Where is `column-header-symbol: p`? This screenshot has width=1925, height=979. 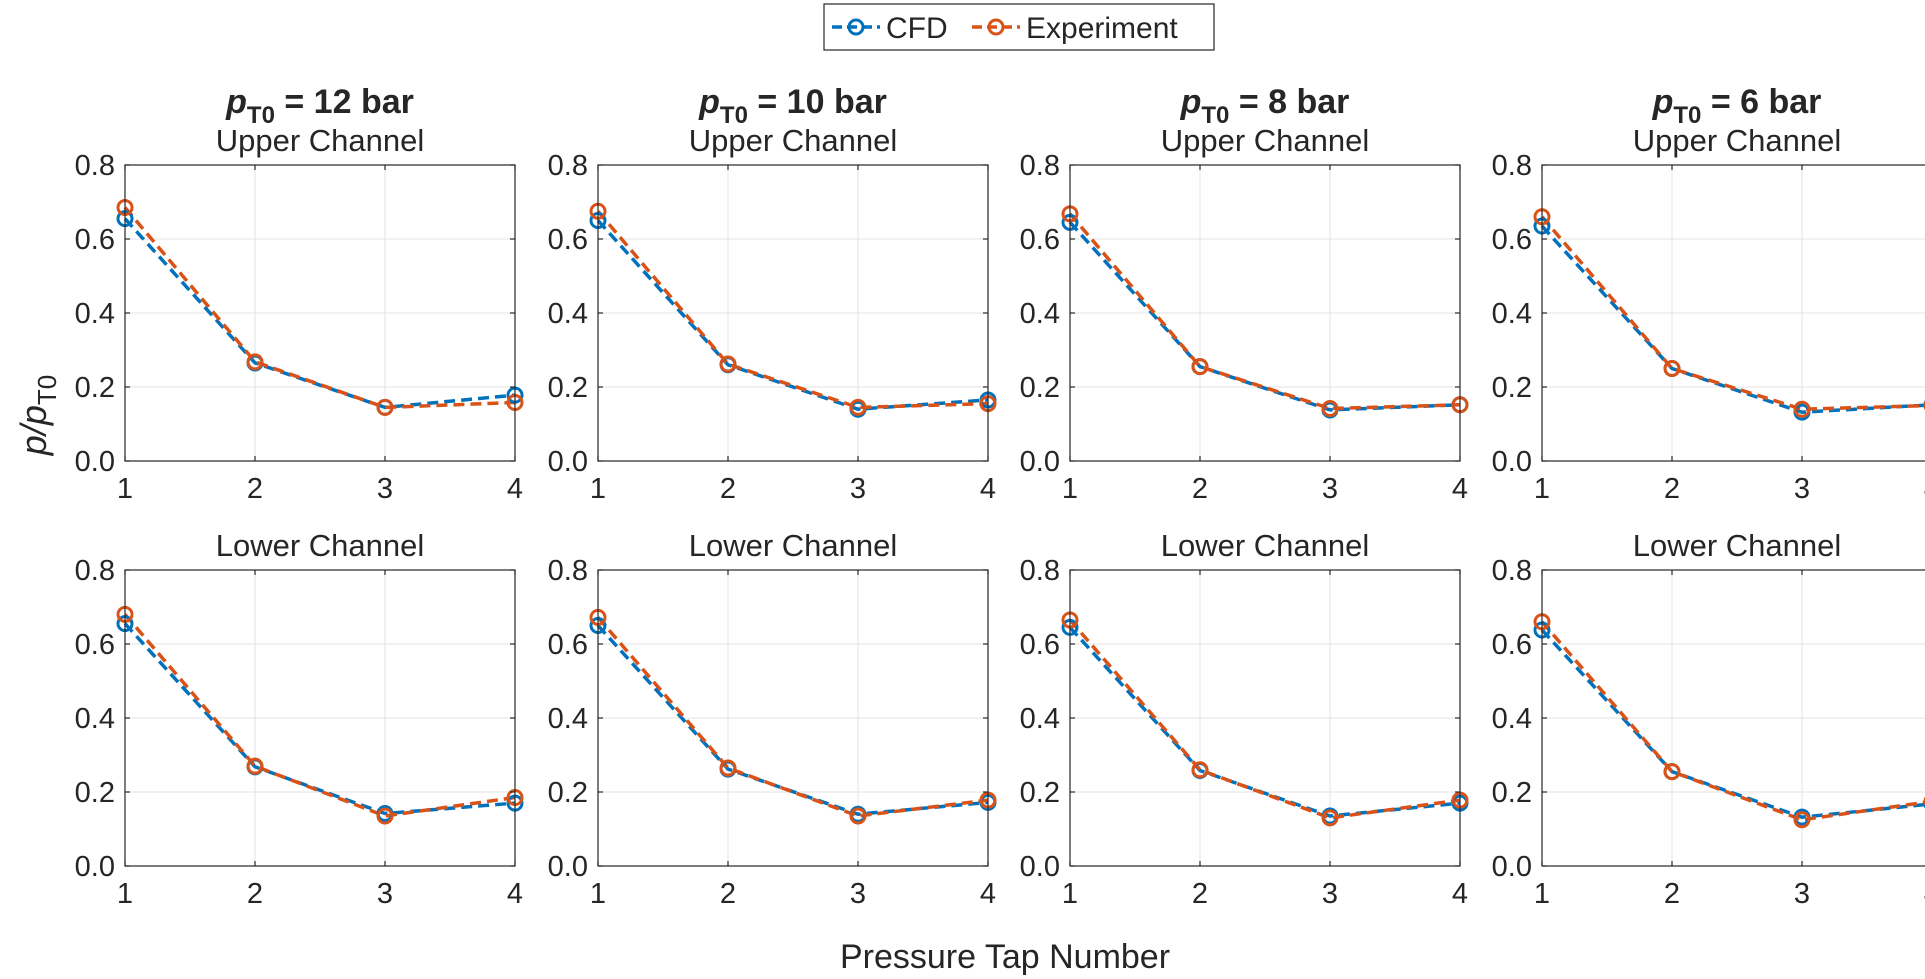
column-header-symbol: p is located at coordinates (1191, 102).